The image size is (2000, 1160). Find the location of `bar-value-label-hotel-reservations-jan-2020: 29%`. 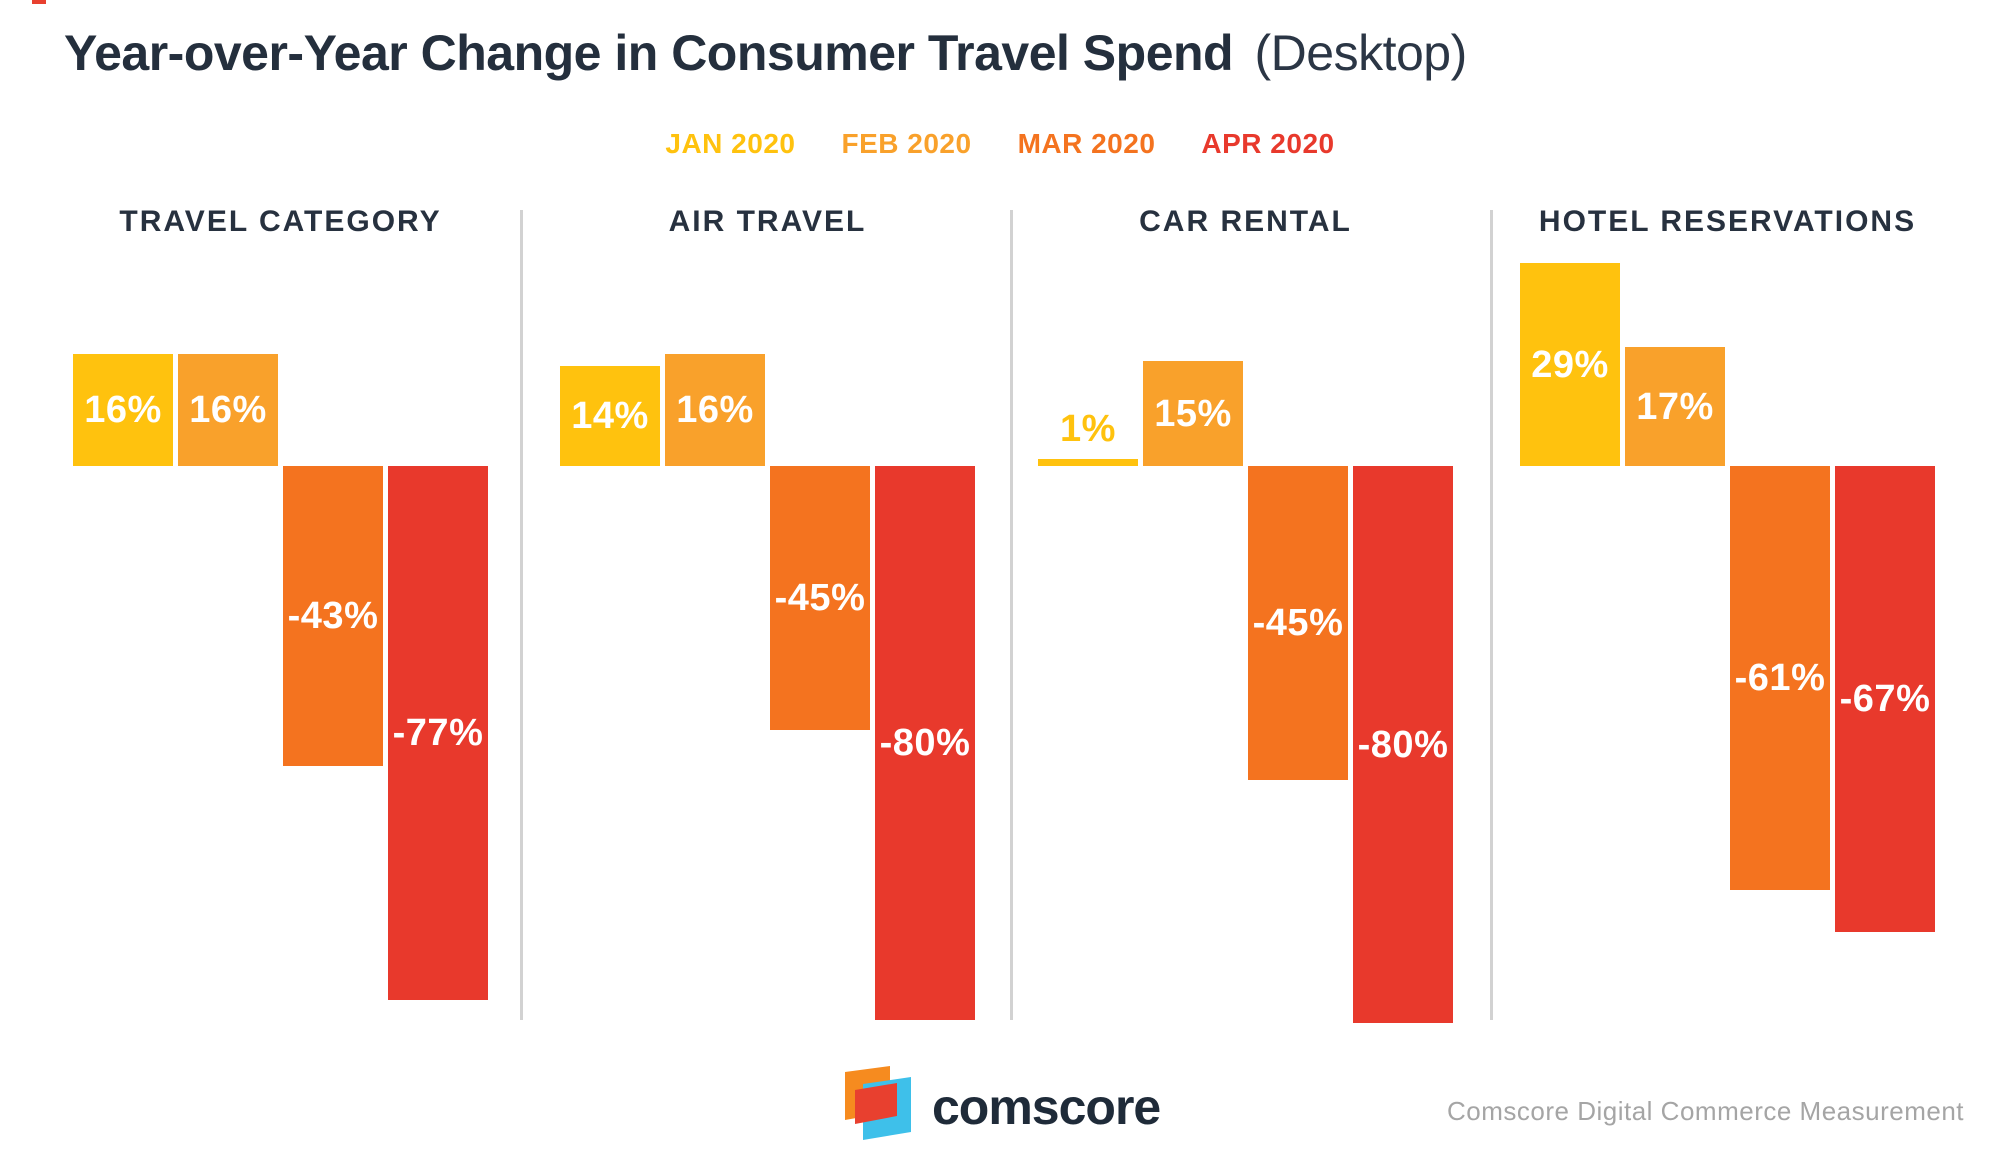

bar-value-label-hotel-reservations-jan-2020: 29% is located at coordinates (1570, 364).